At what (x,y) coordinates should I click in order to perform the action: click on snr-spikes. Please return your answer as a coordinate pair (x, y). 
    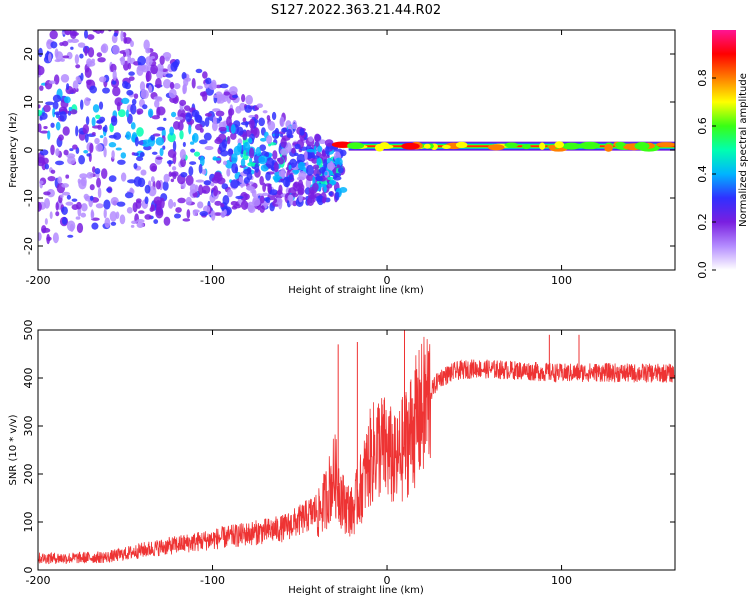
    Looking at the image, I should click on (458, 414).